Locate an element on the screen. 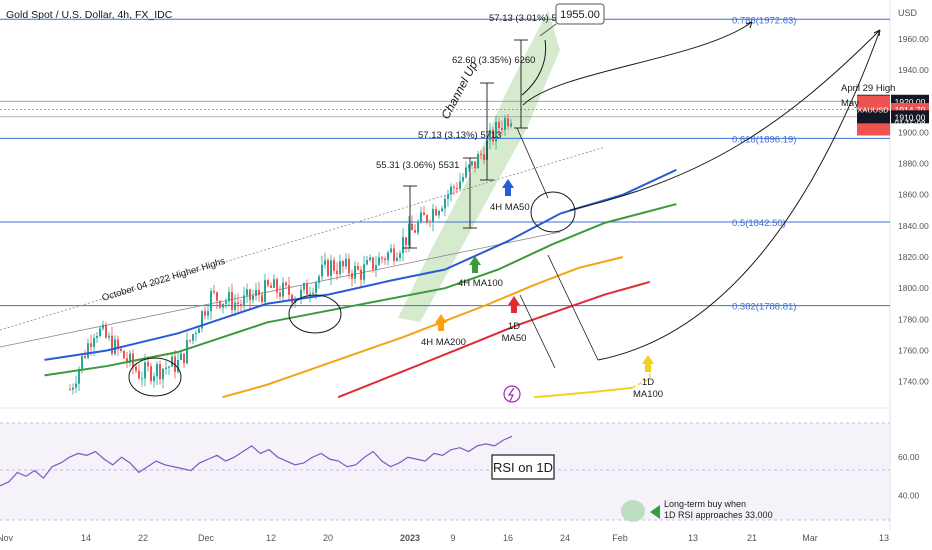 This screenshot has height=550, width=932. time-tick-14: 13 is located at coordinates (884, 538).